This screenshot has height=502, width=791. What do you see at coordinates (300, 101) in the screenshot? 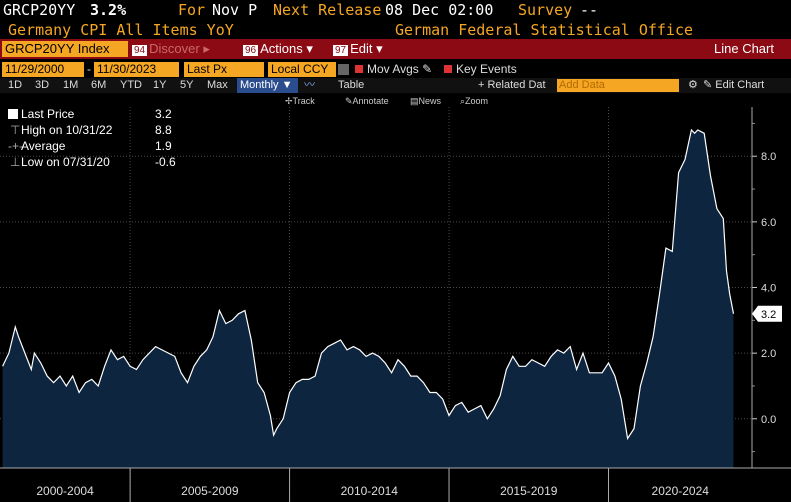
I see `track-tool: ✢ Track` at bounding box center [300, 101].